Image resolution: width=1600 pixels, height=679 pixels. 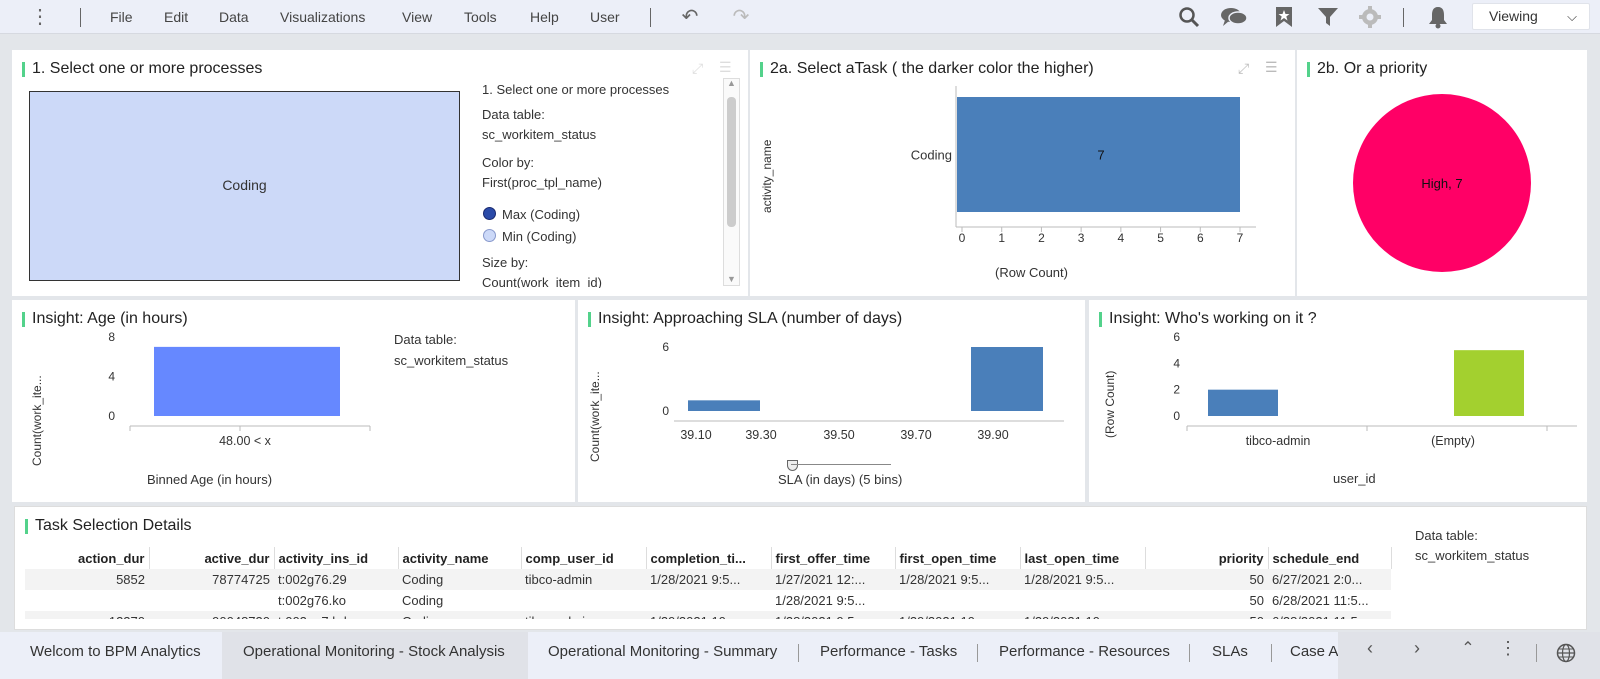 What do you see at coordinates (210, 479) in the screenshot?
I see `x-axis-label: Binned Age (in hours)` at bounding box center [210, 479].